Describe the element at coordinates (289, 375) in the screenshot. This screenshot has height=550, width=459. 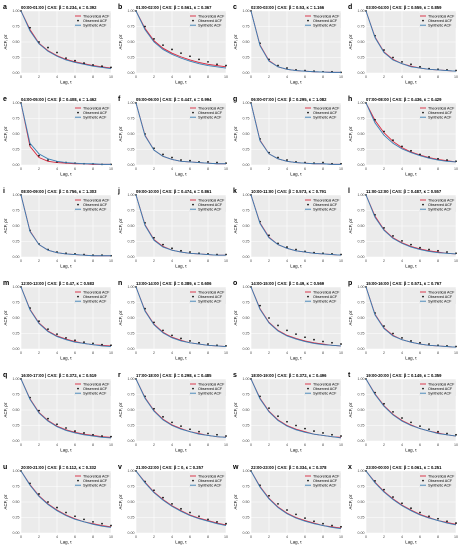
I see `chart-title: 18:00-19:00 | CAS: β = 0.372, κ = 0.496` at that location.